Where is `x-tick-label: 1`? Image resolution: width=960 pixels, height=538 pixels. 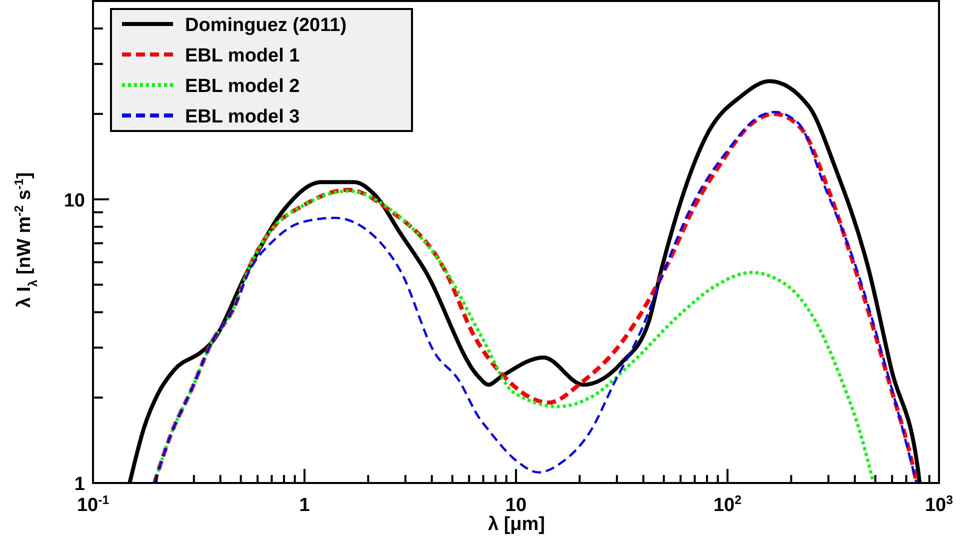 x-tick-label: 1 is located at coordinates (304, 505).